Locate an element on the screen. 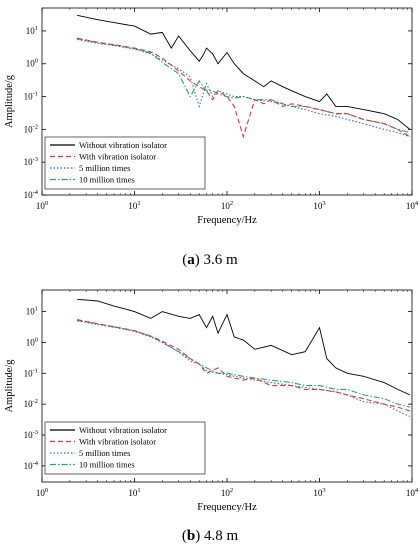 The width and height of the screenshot is (420, 550). legend-a is located at coordinates (125, 163).